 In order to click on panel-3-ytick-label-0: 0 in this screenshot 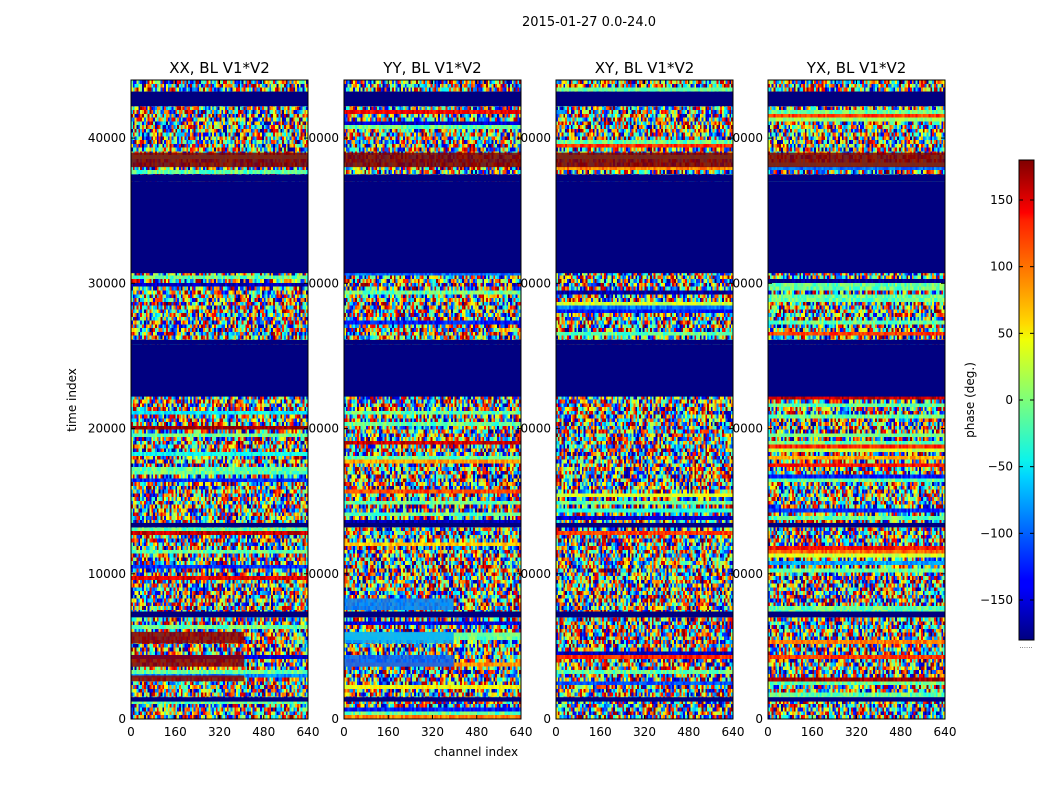, I will do `click(759, 719)`.